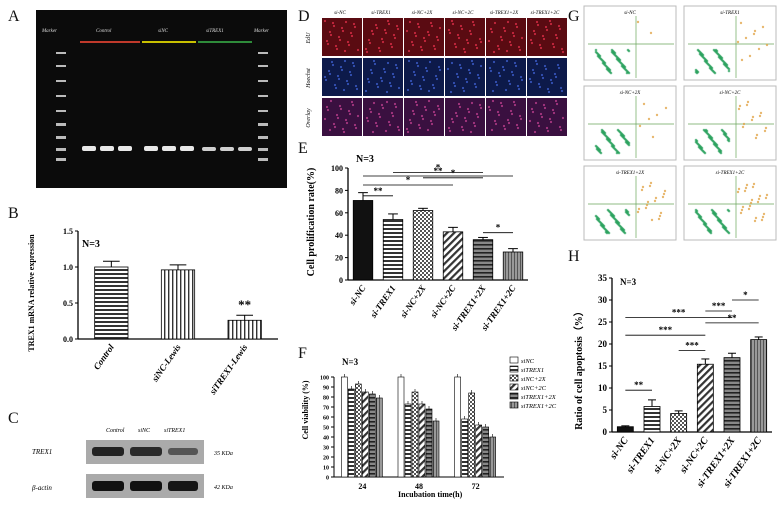 This screenshot has width=780, height=507. I want to click on chartE-ytick-label: 60, so click(339, 213).